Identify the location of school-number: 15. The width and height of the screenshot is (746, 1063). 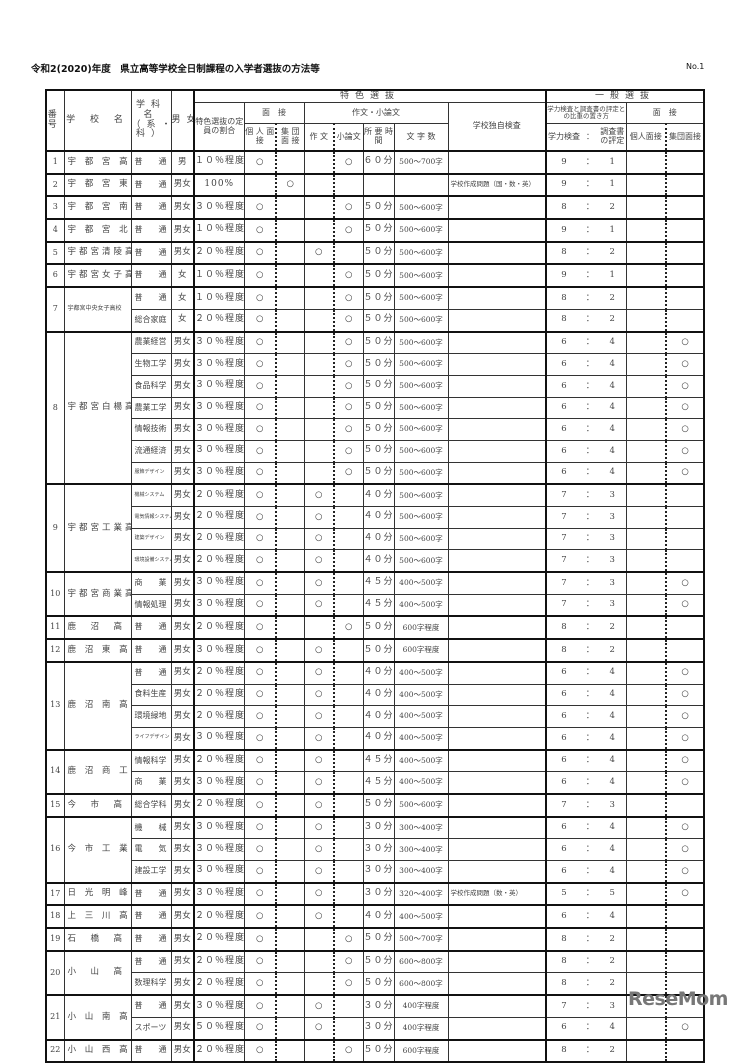
(55, 805).